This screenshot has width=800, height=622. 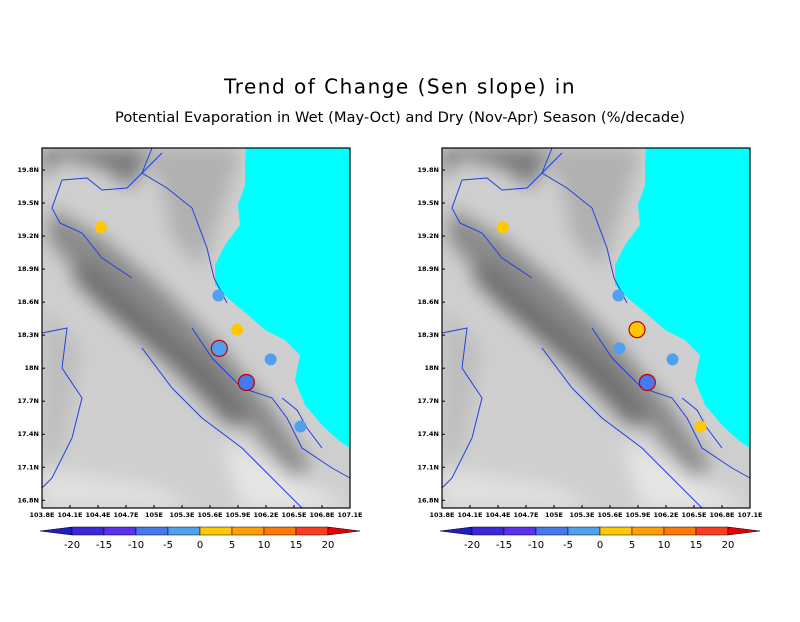 I want to click on title: Trend of Change (Sen slope) in, so click(x=399, y=87).